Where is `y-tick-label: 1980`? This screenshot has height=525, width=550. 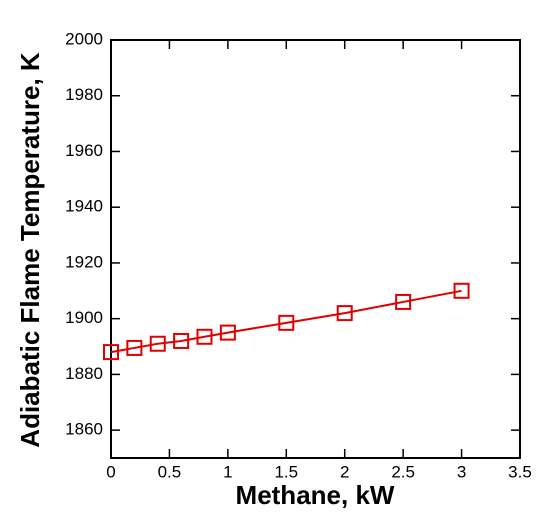 y-tick-label: 1980 is located at coordinates (84, 94).